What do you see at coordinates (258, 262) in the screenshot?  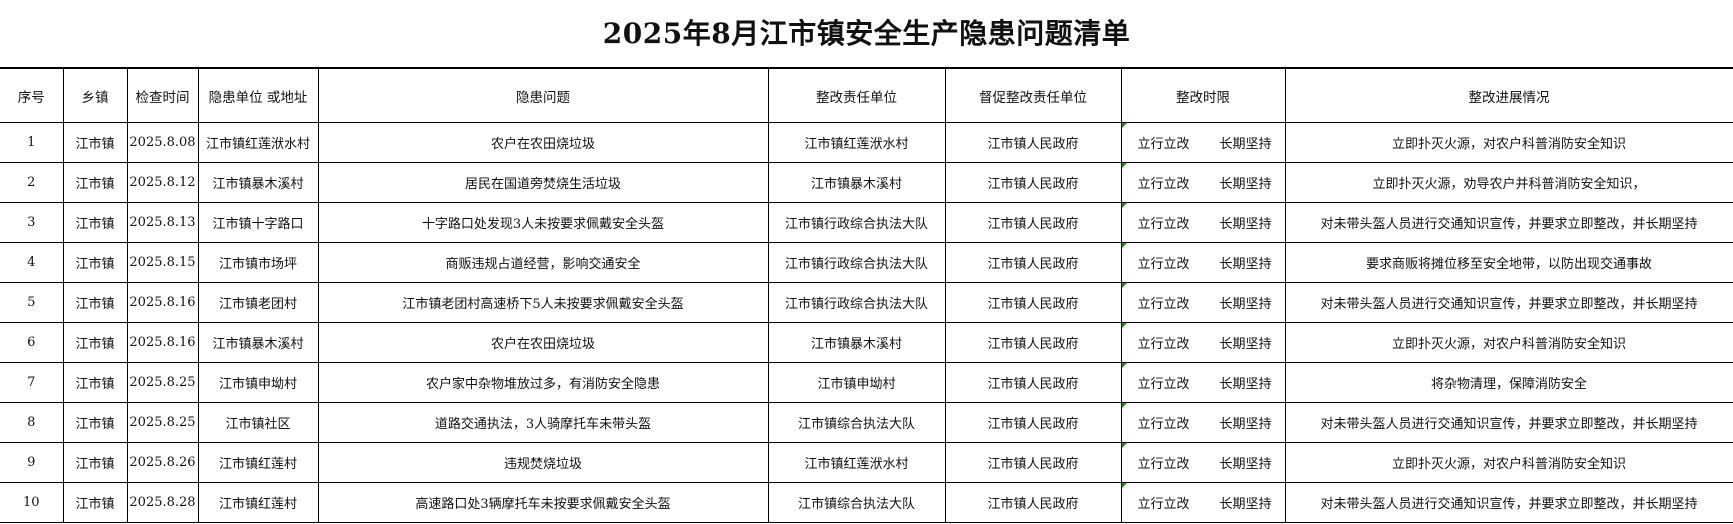 I see `cell-unit: 江市镇市场坪` at bounding box center [258, 262].